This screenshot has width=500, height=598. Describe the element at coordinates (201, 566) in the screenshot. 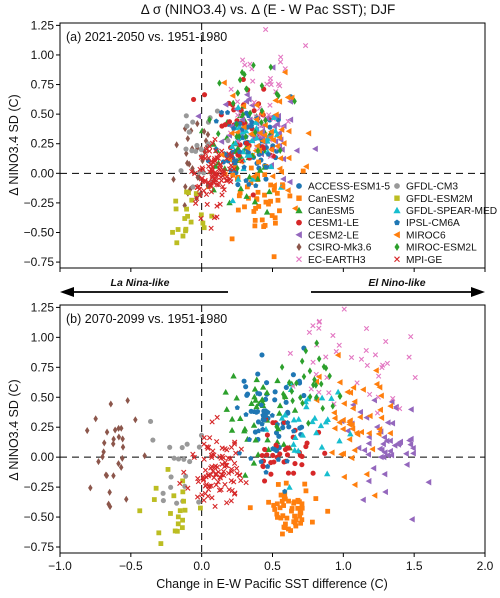

I see `x-tick-label: 0.0` at that location.